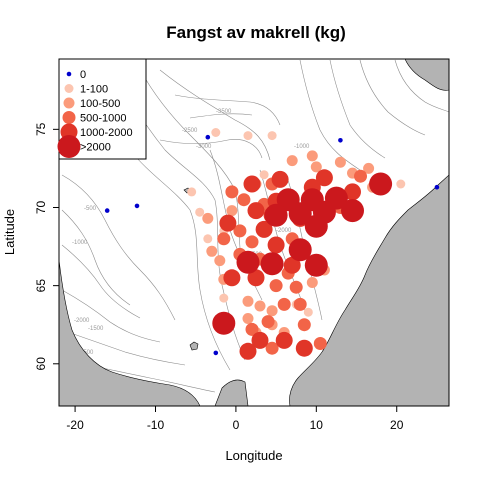 This screenshot has width=480, height=480. I want to click on legend-box, so click(102, 109).